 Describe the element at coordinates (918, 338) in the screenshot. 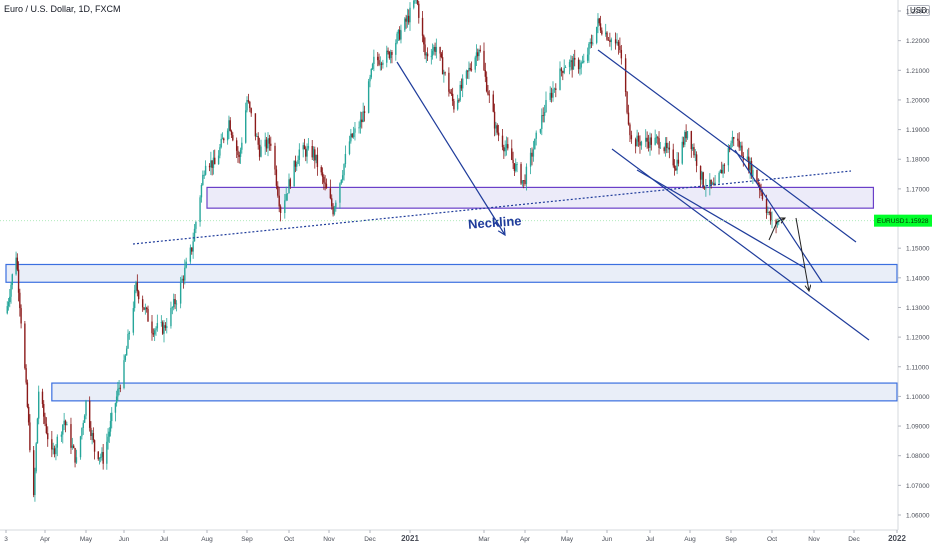

I see `price-tick-label: 1.12000` at that location.